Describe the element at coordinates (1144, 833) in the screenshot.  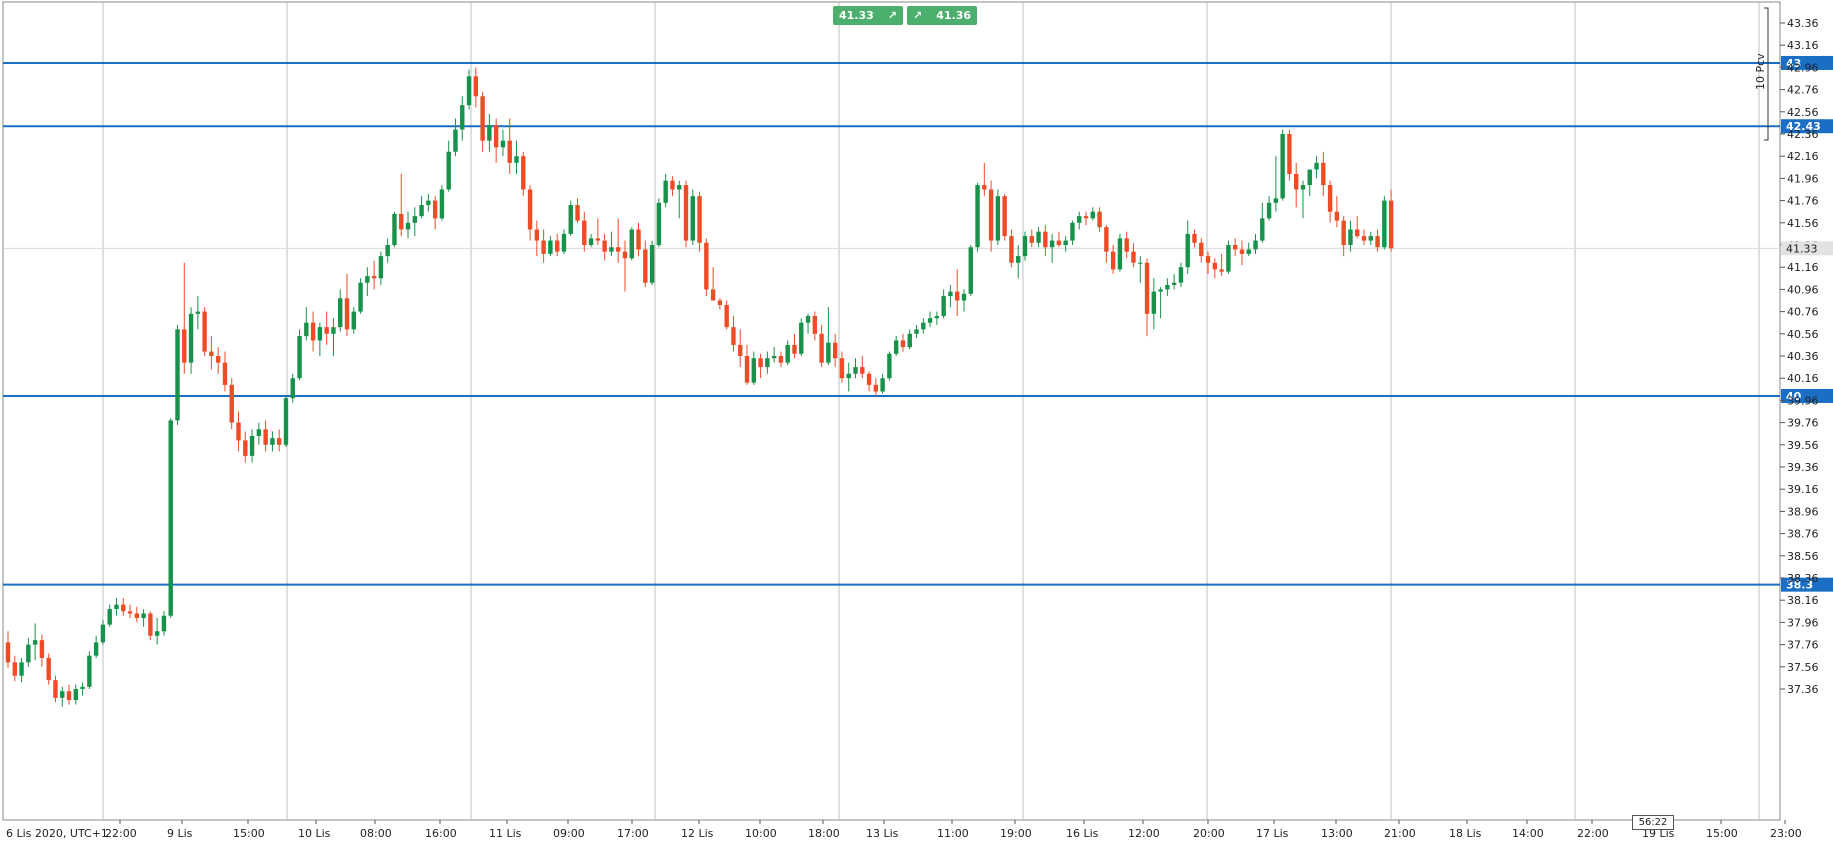
I see `x-tick-label: 12:00` at that location.